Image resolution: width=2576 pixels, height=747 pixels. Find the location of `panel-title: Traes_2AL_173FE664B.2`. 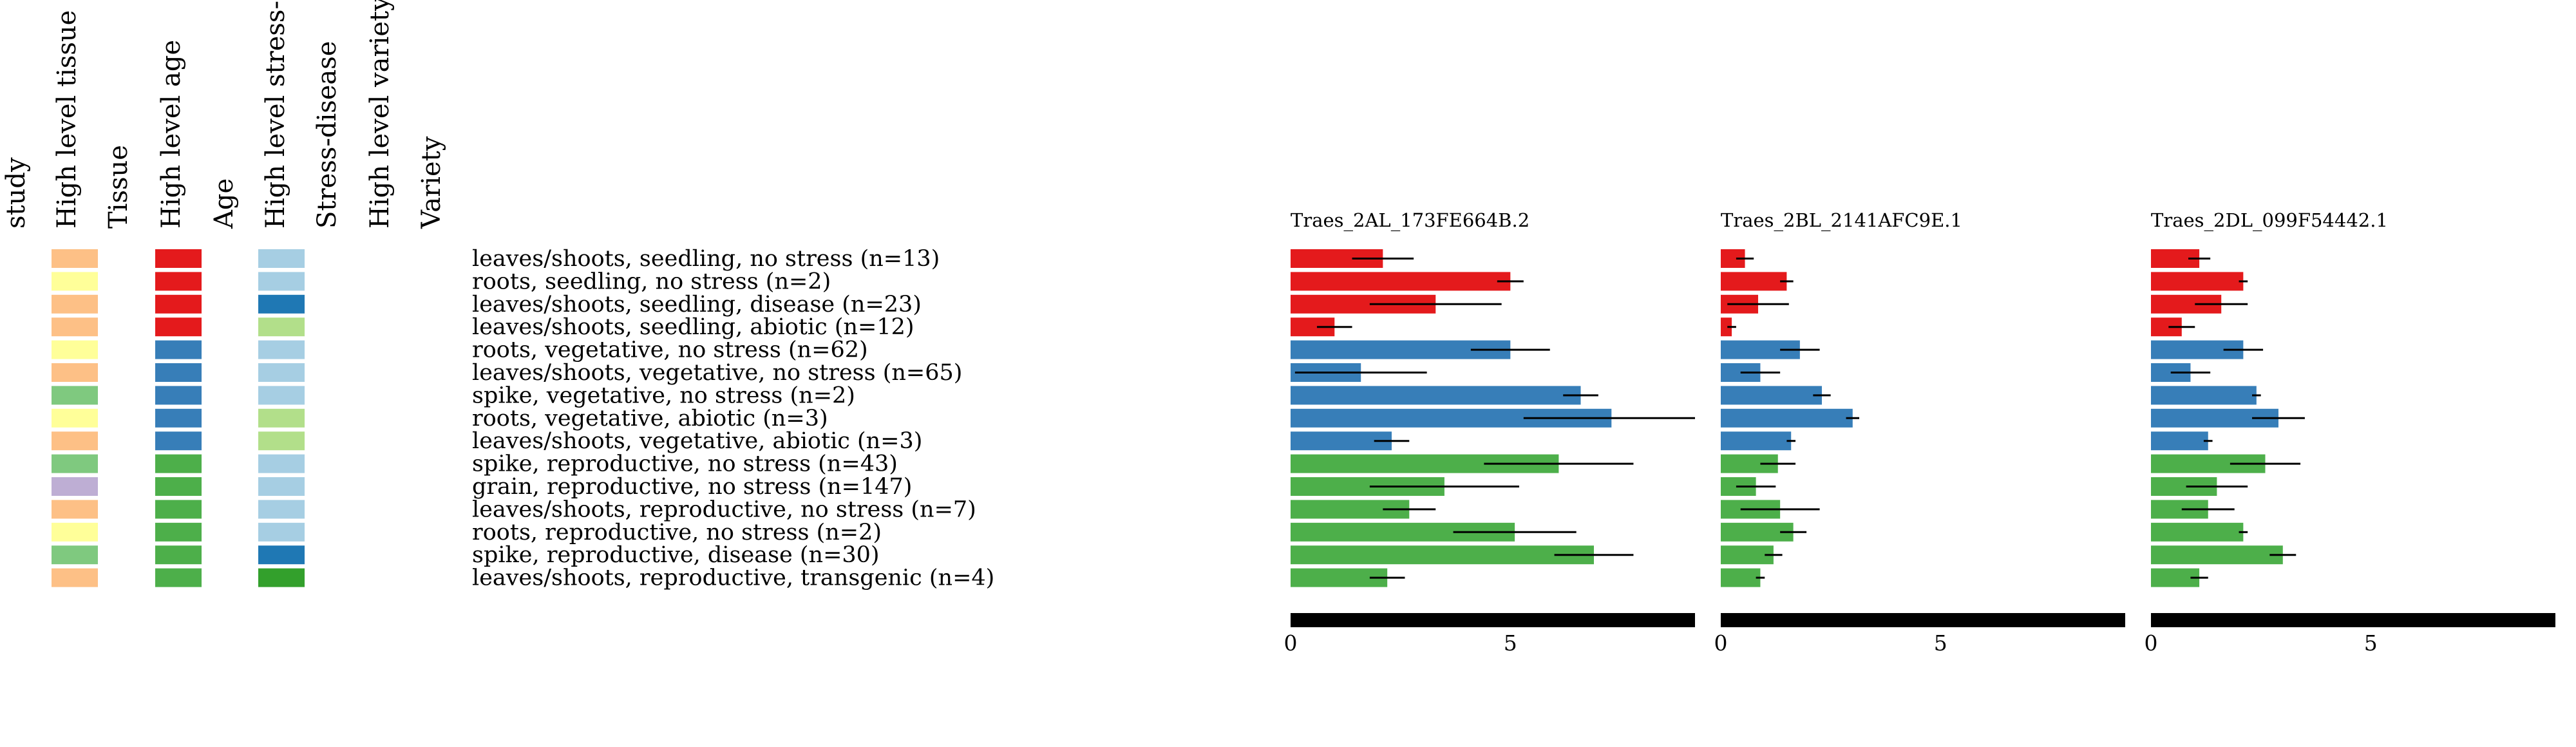

panel-title: Traes_2AL_173FE664B.2 is located at coordinates (1411, 220).